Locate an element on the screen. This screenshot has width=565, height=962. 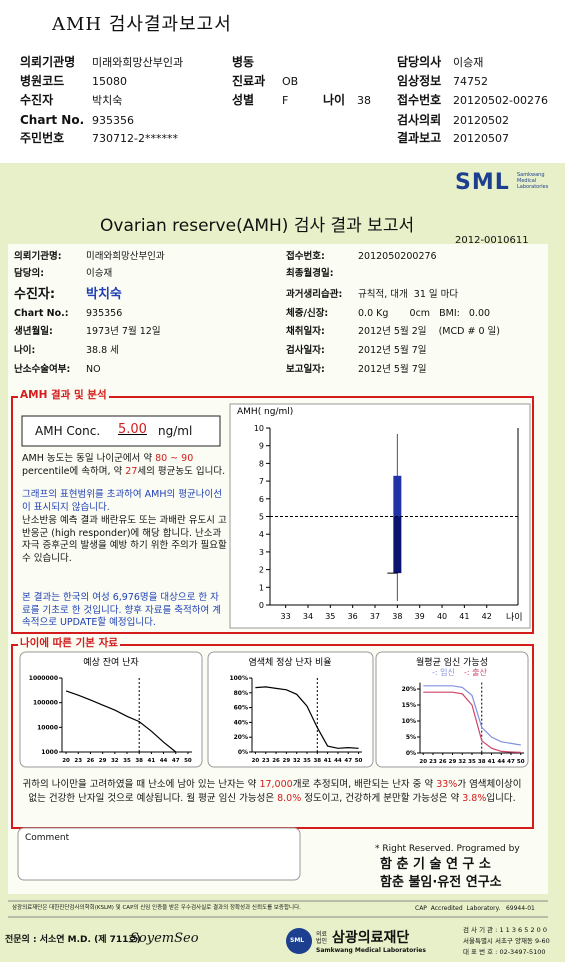
x-tick-label: 39 is located at coordinates (420, 616).